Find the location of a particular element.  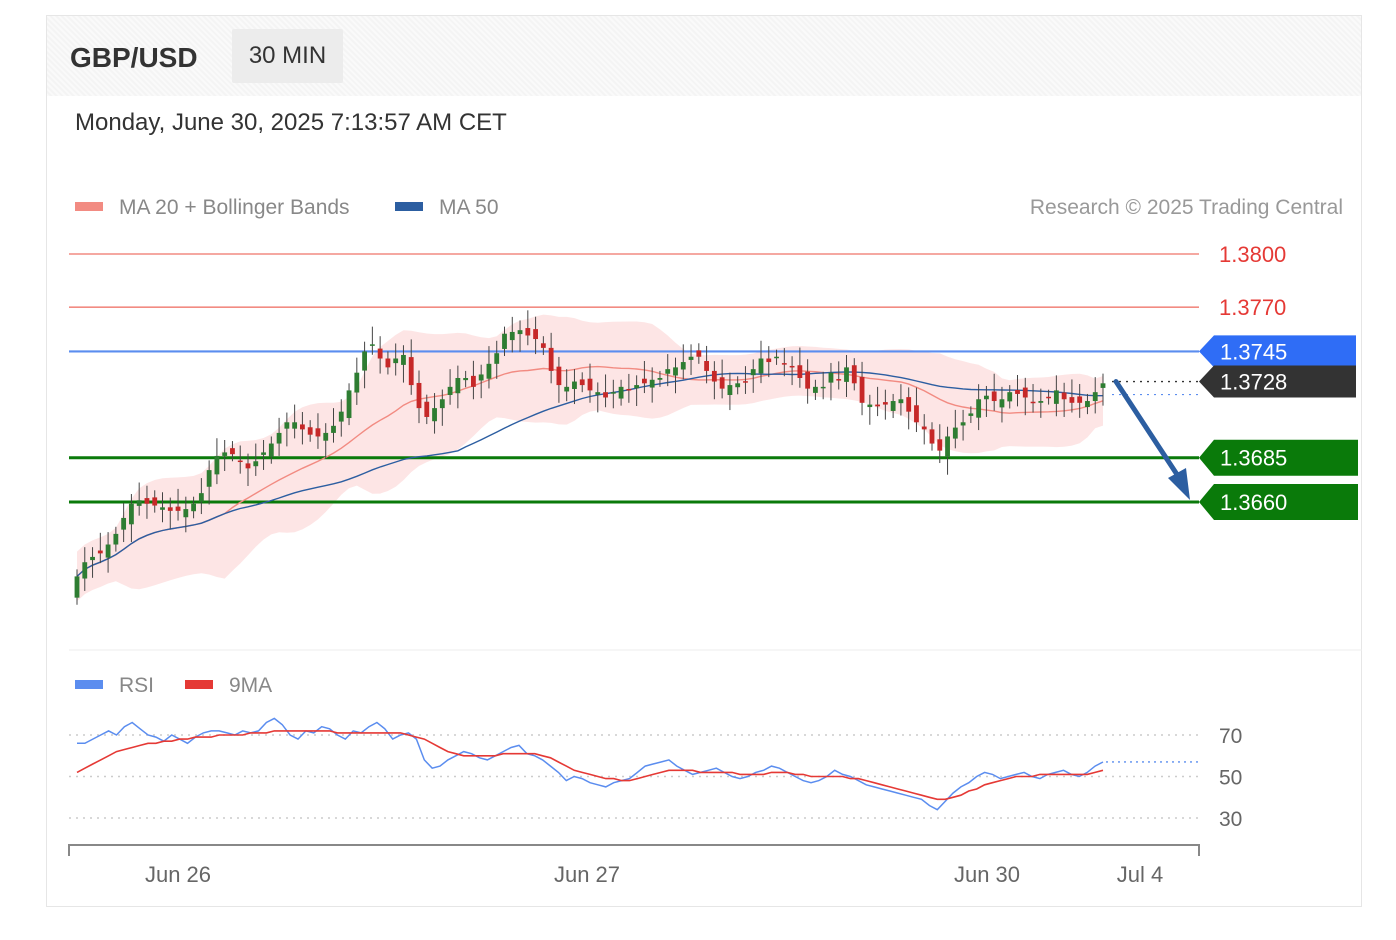

level-label-last-price: 1.3728 is located at coordinates (1253, 382).